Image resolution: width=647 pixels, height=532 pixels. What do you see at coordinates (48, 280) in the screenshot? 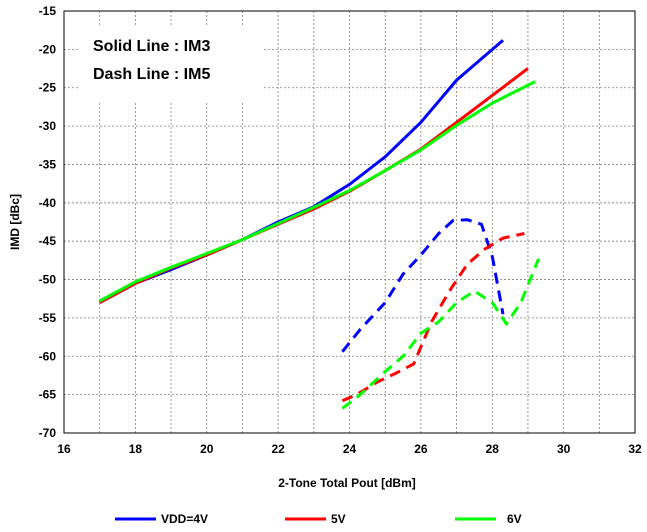
I see `y-tick-label: -50` at bounding box center [48, 280].